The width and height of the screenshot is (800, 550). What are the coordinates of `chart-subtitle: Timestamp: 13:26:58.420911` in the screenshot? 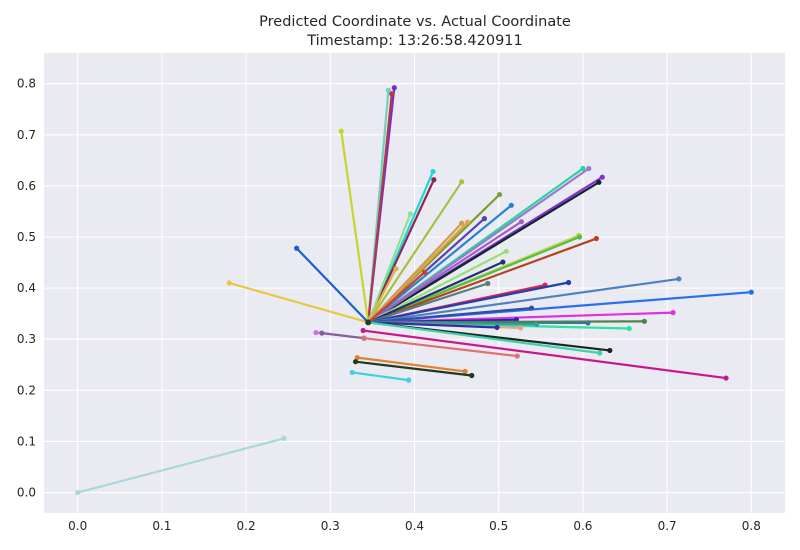 It's located at (414, 41).